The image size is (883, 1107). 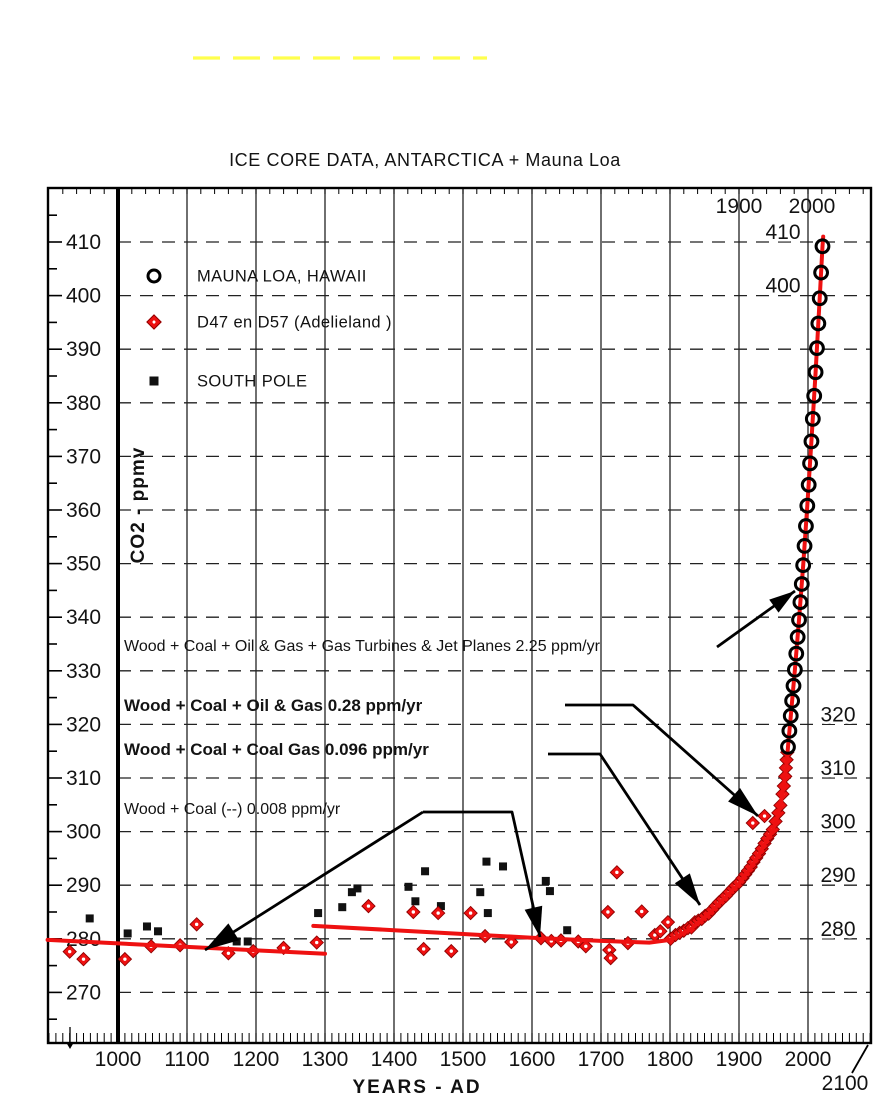 What do you see at coordinates (83, 992) in the screenshot?
I see `y-tick-label: 270` at bounding box center [83, 992].